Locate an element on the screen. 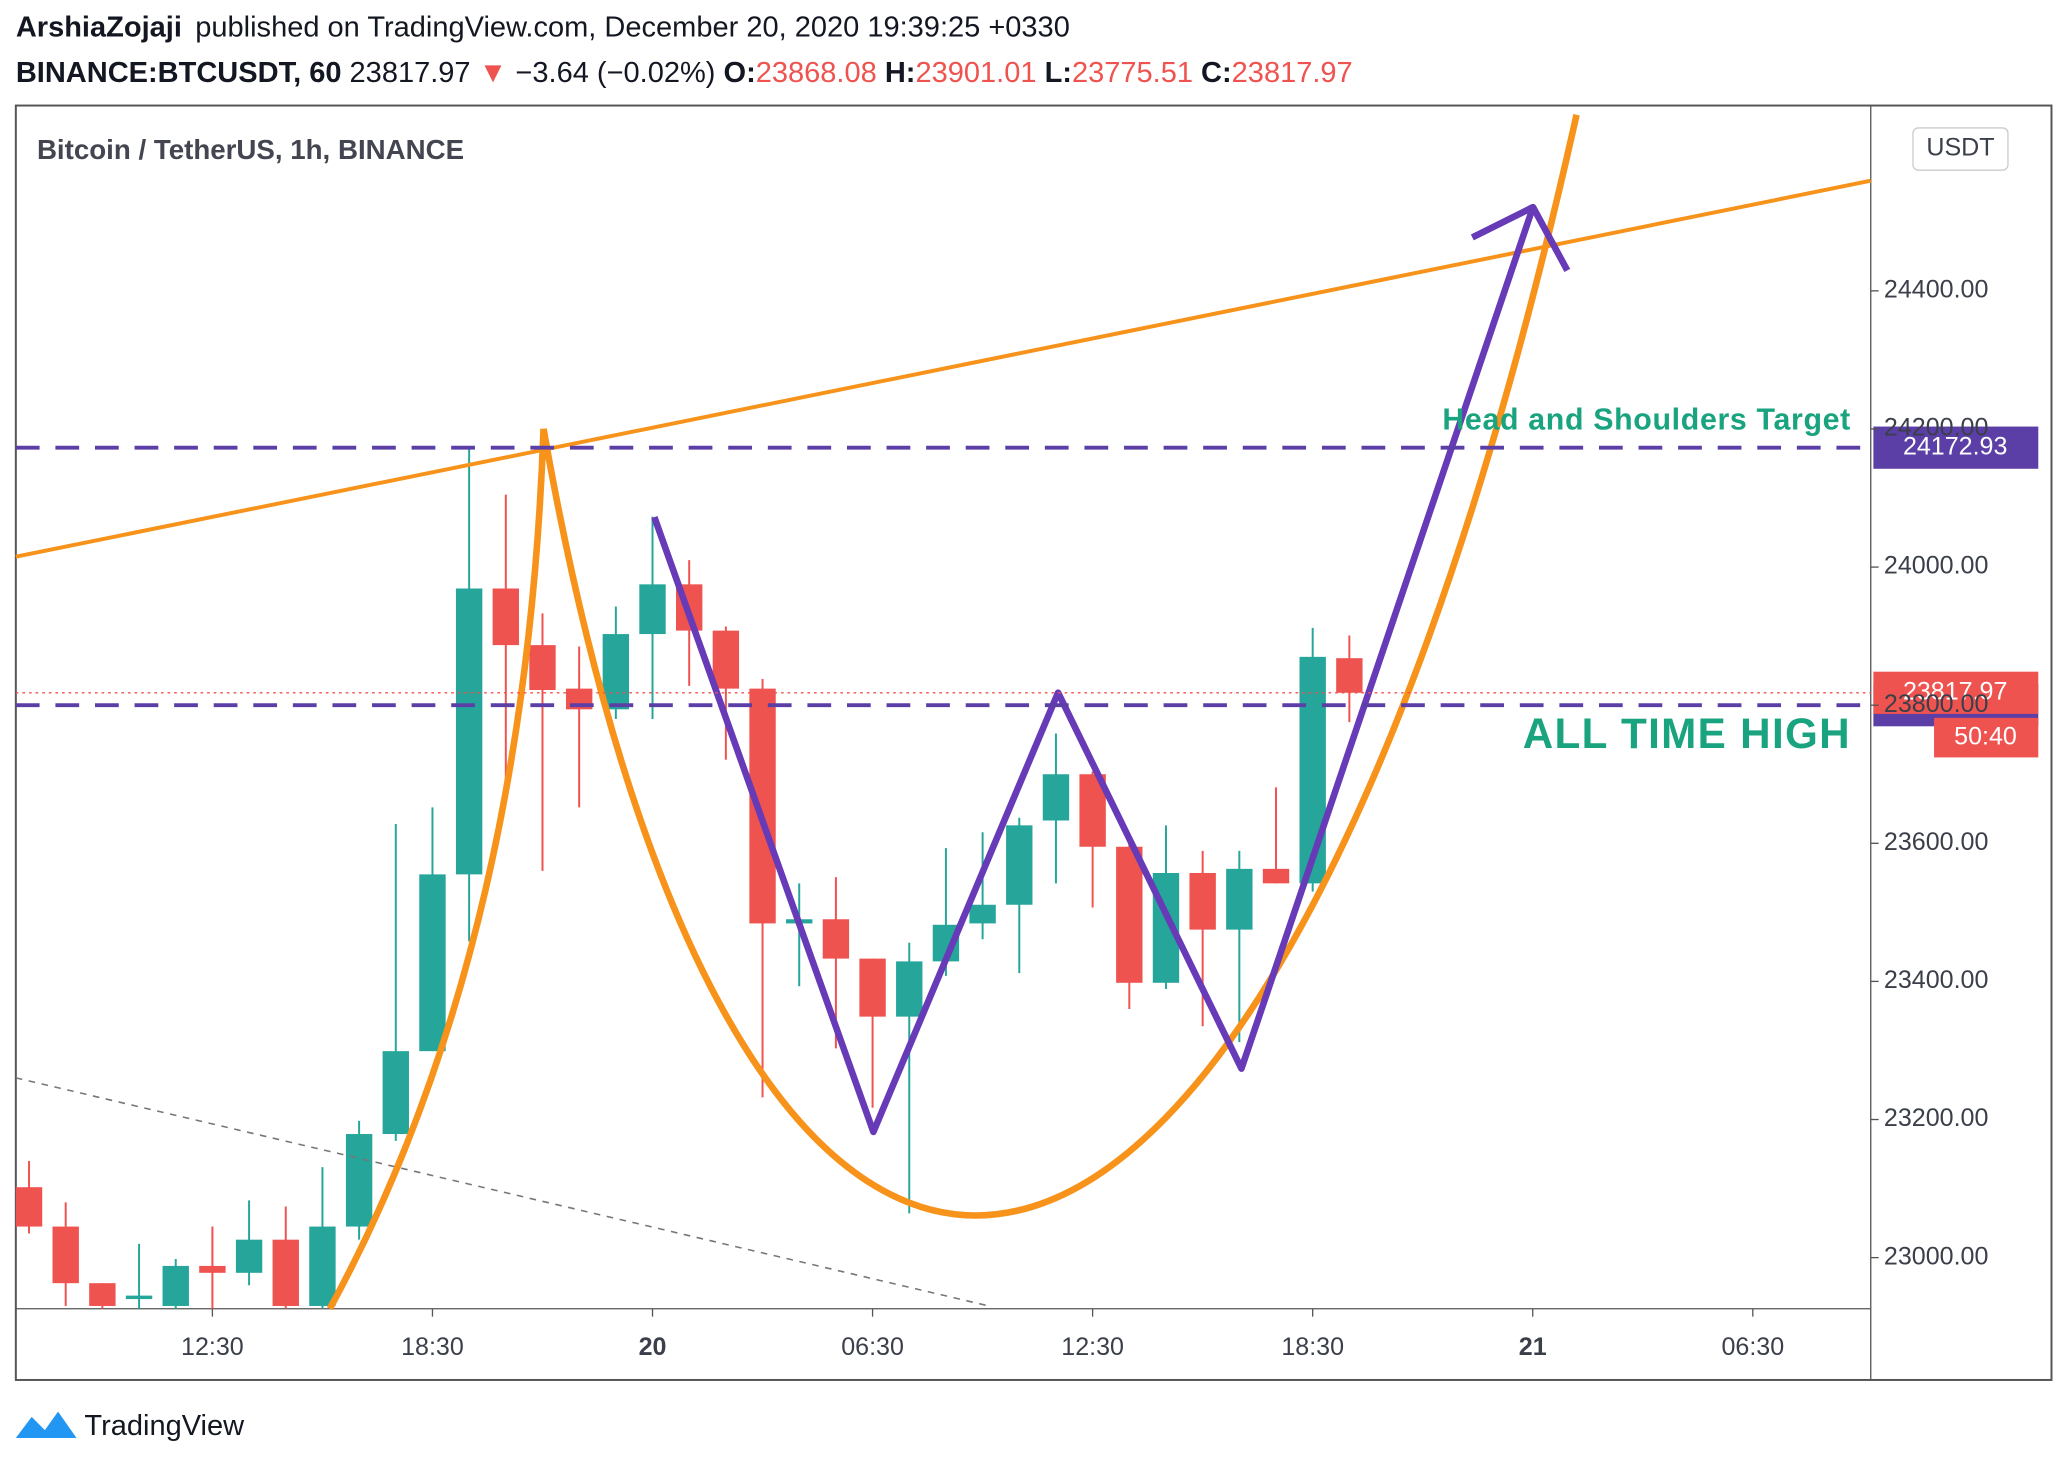 The height and width of the screenshot is (1471, 2066). l: 23775.51 is located at coordinates (1132, 73).